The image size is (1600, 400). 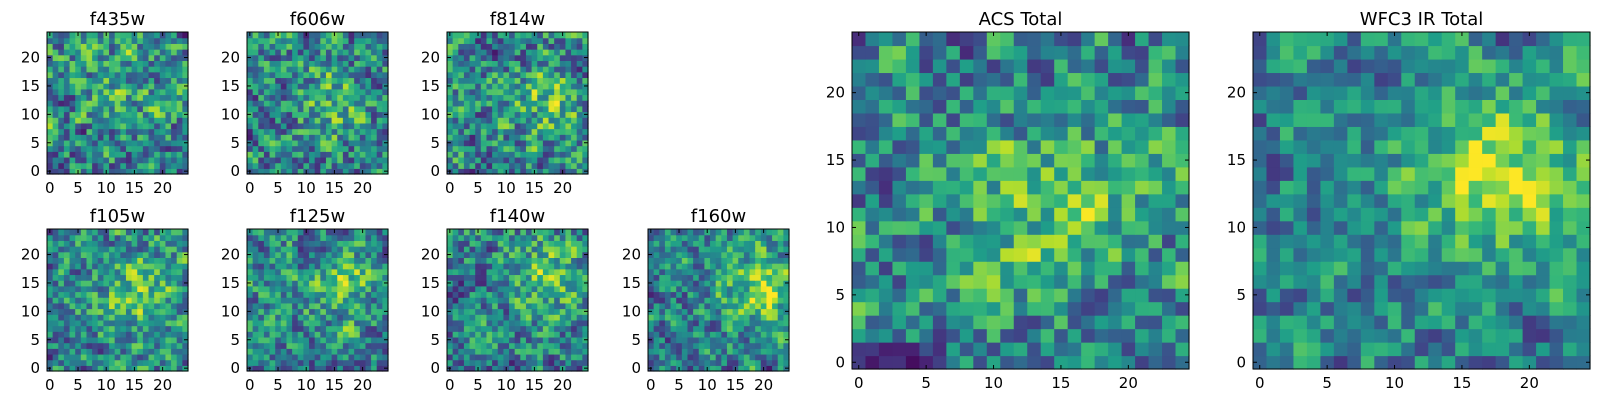 What do you see at coordinates (517, 19) in the screenshot?
I see `panel-title: f814w` at bounding box center [517, 19].